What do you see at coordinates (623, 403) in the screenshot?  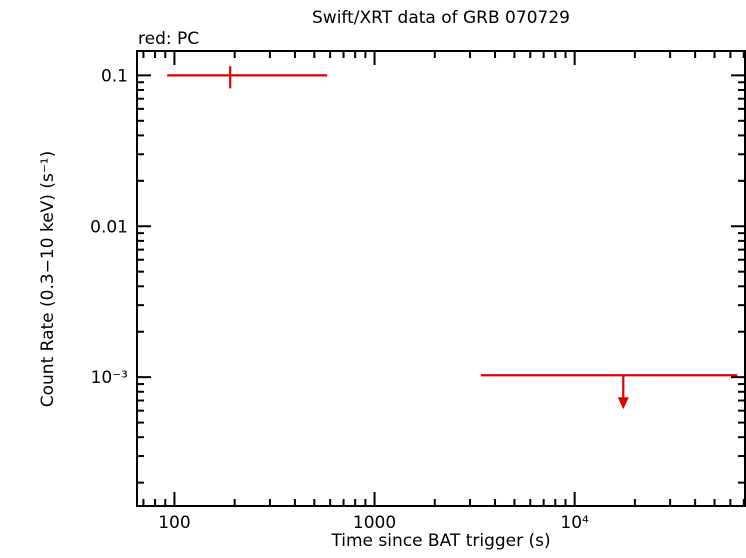 I see `upper-limit-arrow-head` at bounding box center [623, 403].